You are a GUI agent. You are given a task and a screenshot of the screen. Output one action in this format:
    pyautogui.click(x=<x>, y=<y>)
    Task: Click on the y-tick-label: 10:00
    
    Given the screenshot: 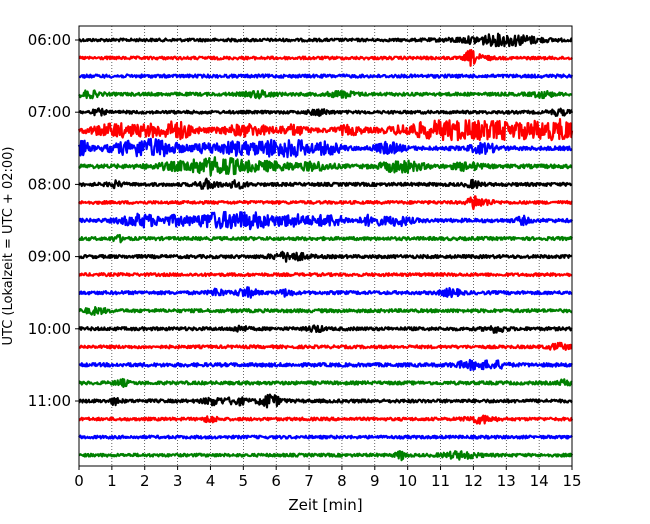 What is the action you would take?
    pyautogui.click(x=49, y=329)
    